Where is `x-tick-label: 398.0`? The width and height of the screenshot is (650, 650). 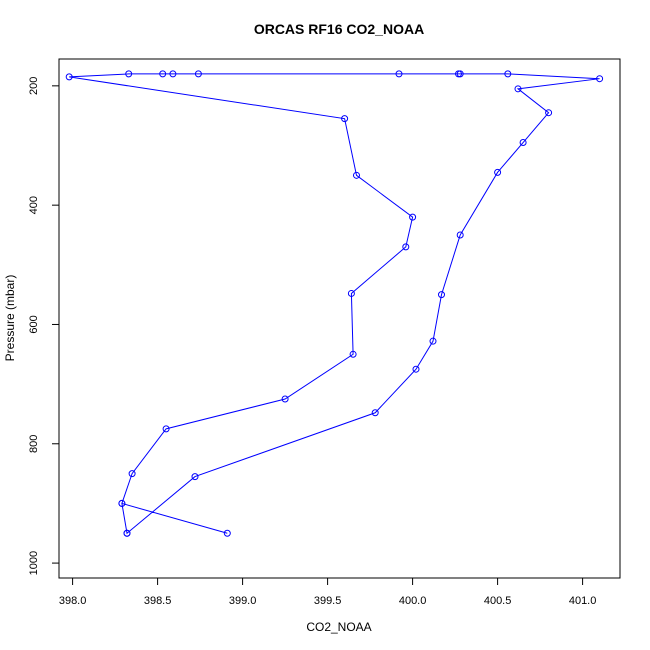 x-tick-label: 398.0 is located at coordinates (73, 601).